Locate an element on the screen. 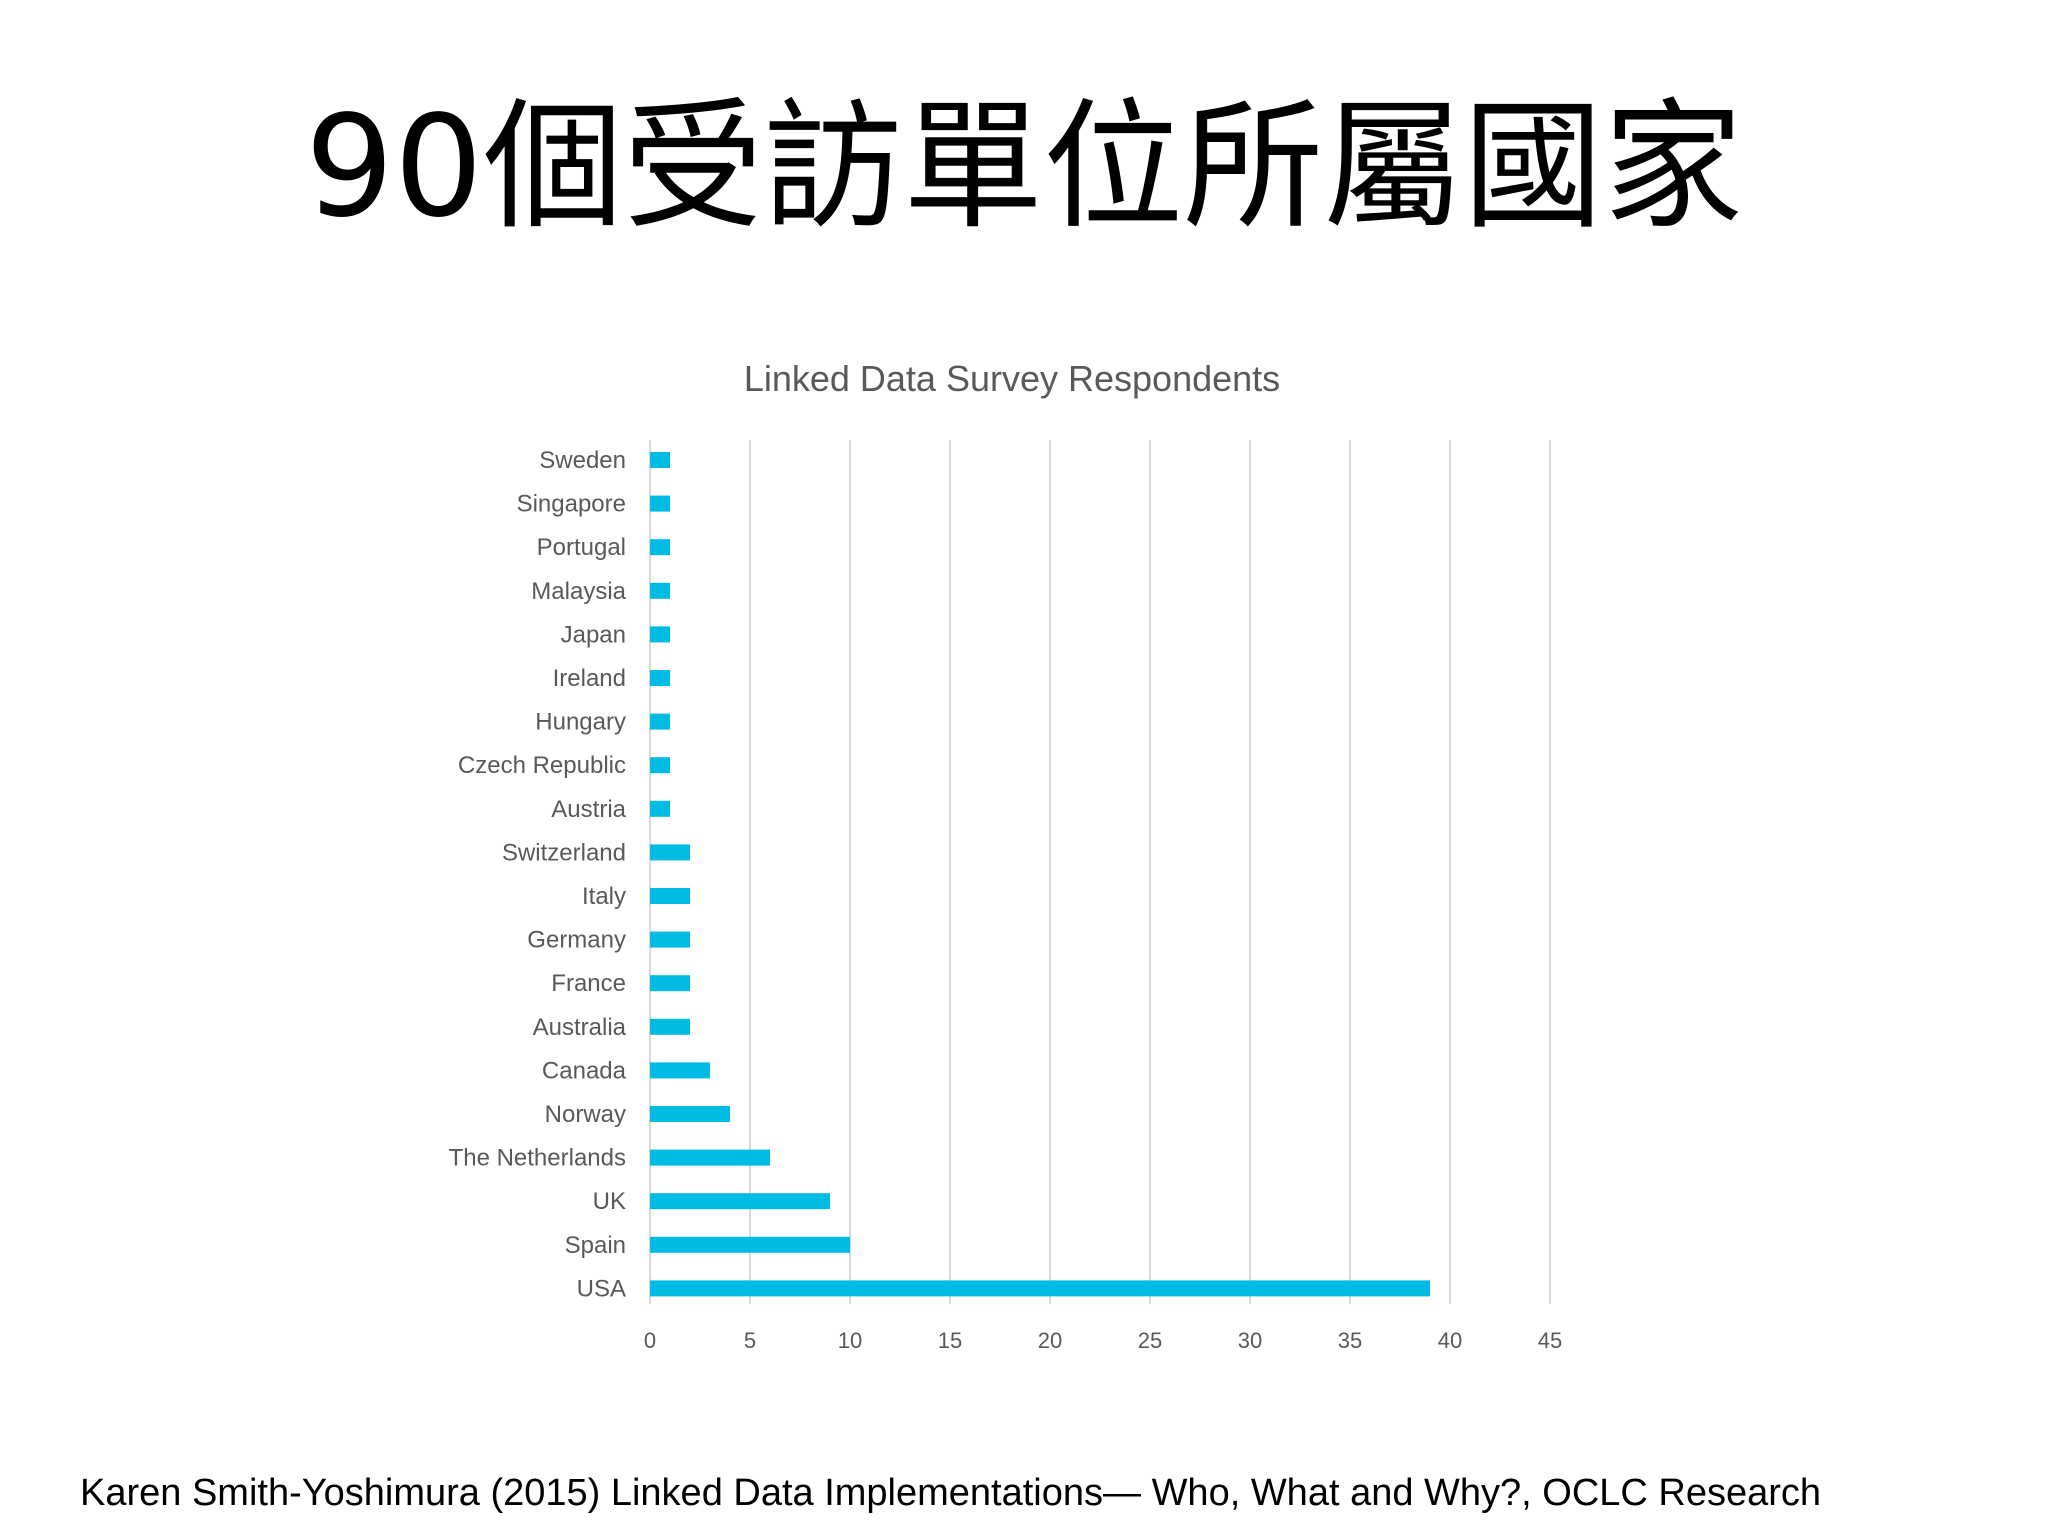  chart-title: Linked Data Survey Respondents is located at coordinates (1012, 378).